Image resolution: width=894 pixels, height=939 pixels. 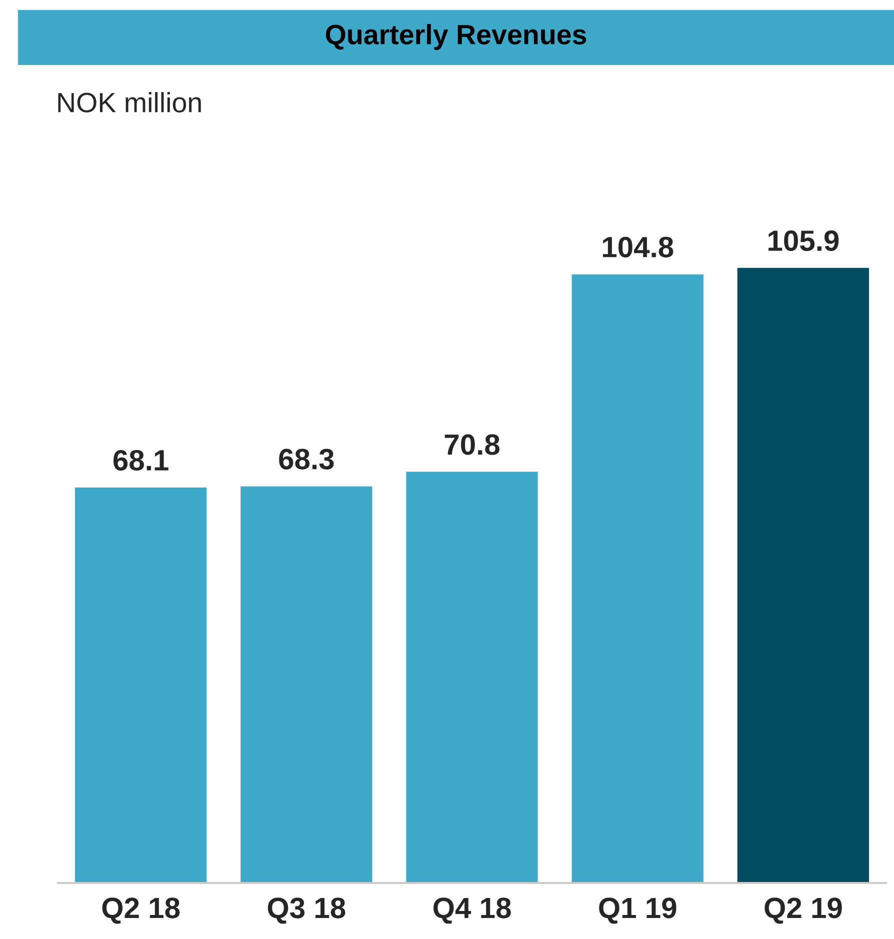 What do you see at coordinates (307, 911) in the screenshot?
I see `x-tick-label: Q3 18` at bounding box center [307, 911].